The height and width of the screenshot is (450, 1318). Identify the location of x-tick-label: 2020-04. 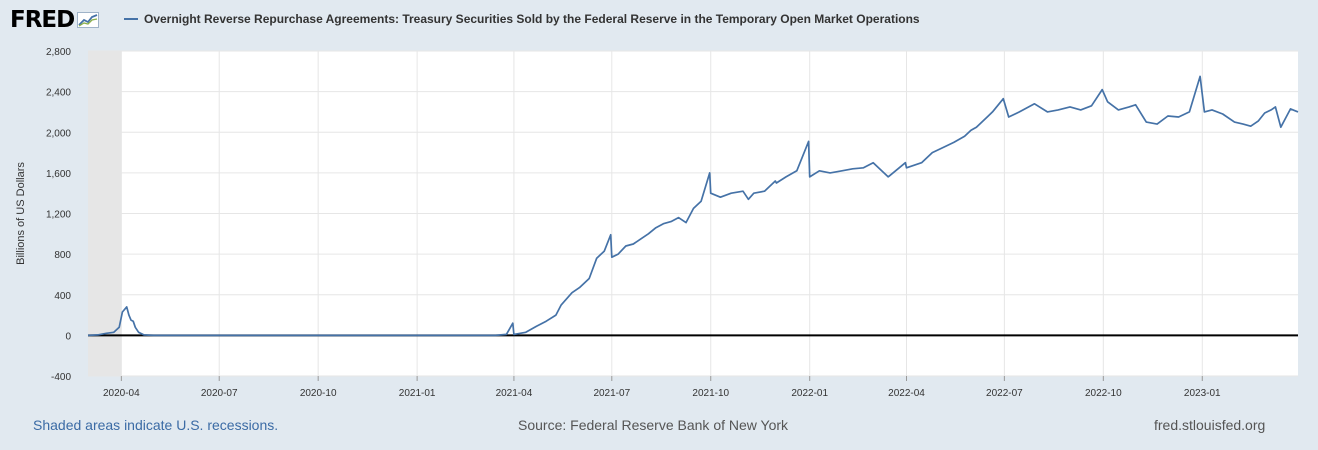
(121, 393).